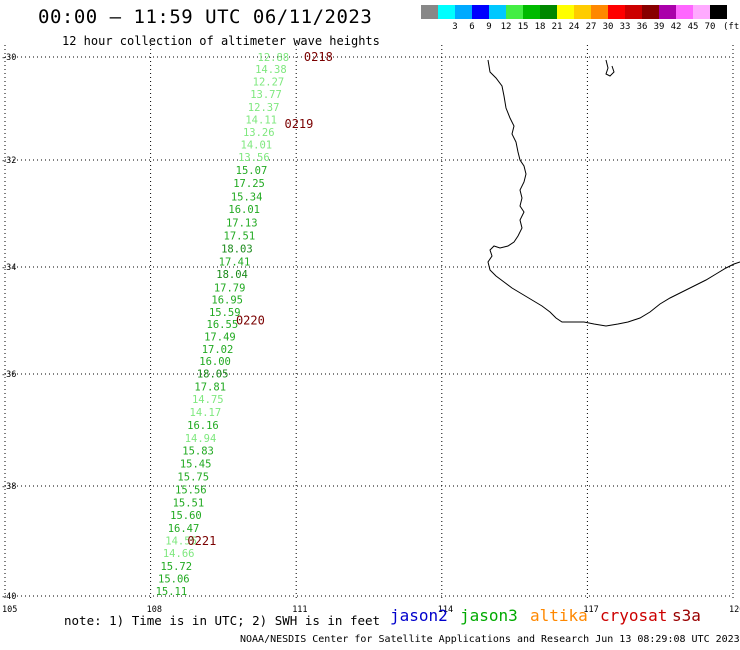 The width and height of the screenshot is (740, 650). Describe the element at coordinates (193, 477) in the screenshot. I see `wave-height-value: 15.75` at that location.